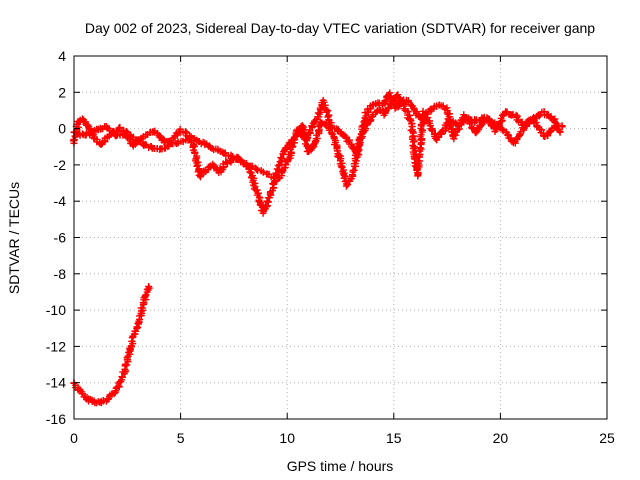 This screenshot has height=480, width=640. Describe the element at coordinates (62, 56) in the screenshot. I see `y-tick-label: 4` at that location.